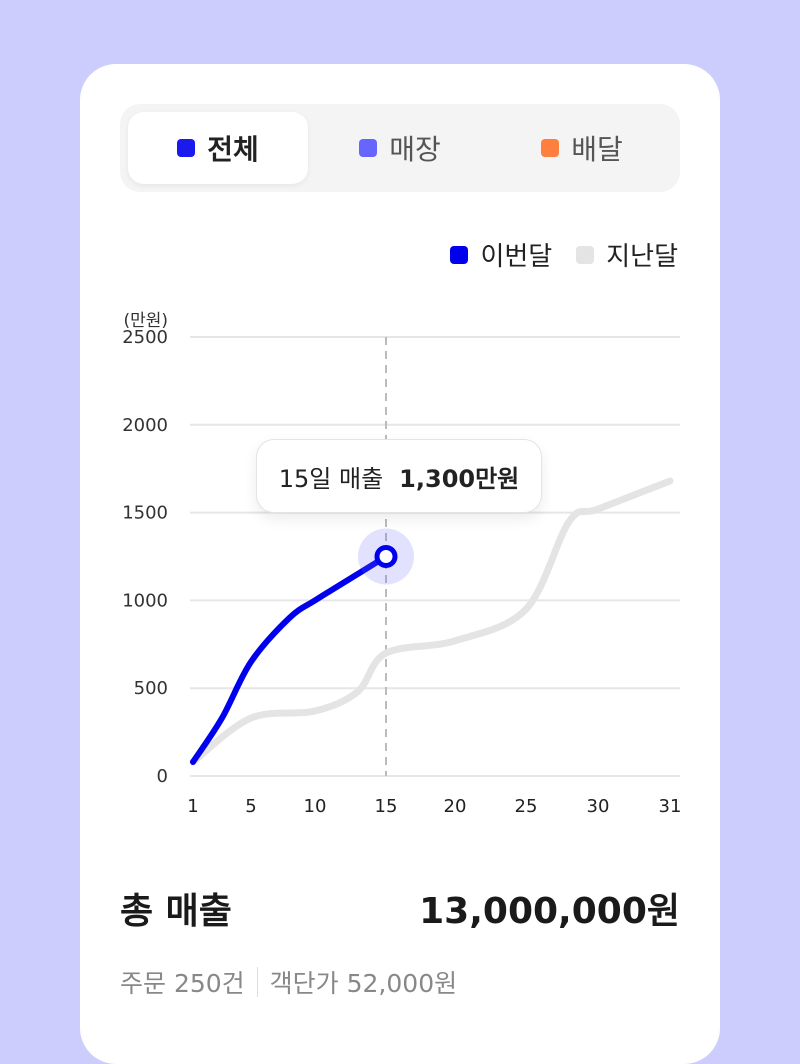 The image size is (800, 1064). I want to click on y-axis-unit: (만원), so click(145, 321).